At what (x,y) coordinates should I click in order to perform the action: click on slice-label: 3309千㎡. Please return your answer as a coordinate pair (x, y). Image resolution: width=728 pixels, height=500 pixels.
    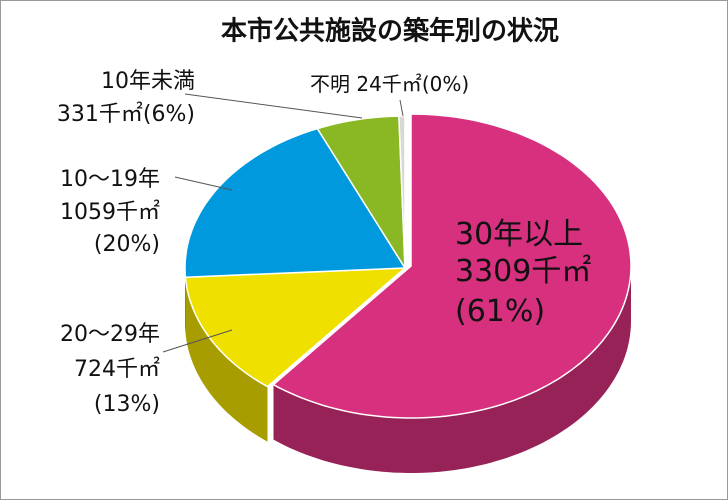
    Looking at the image, I should click on (523, 271).